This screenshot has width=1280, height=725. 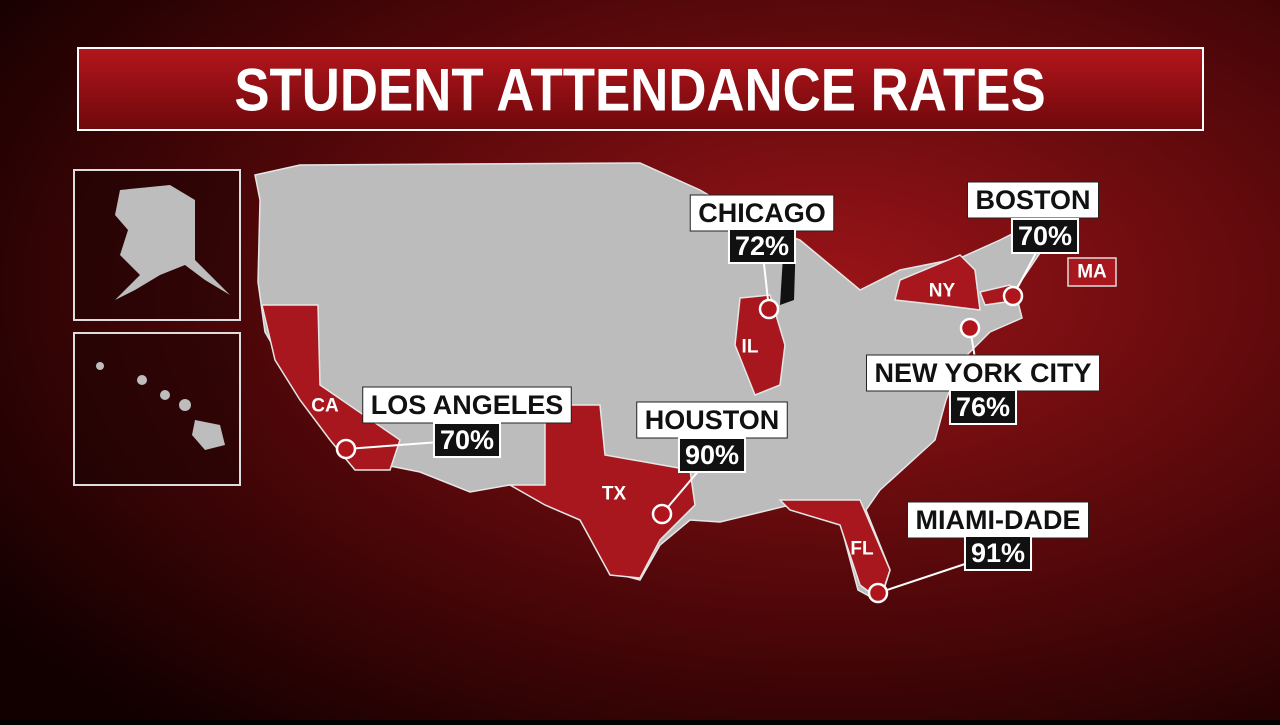 What do you see at coordinates (614, 494) in the screenshot?
I see `state-label: TX` at bounding box center [614, 494].